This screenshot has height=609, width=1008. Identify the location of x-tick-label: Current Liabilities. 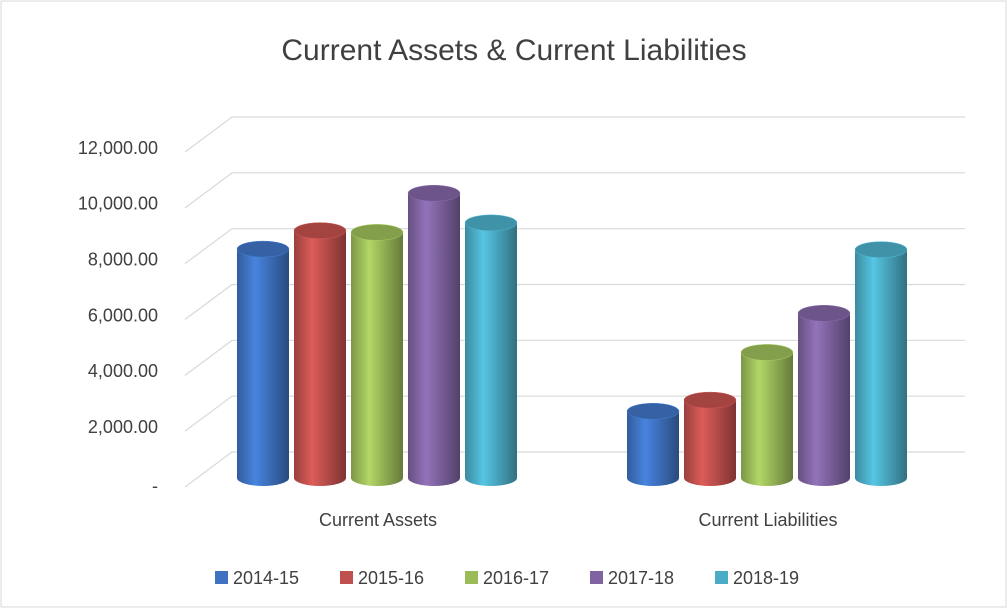
(767, 520).